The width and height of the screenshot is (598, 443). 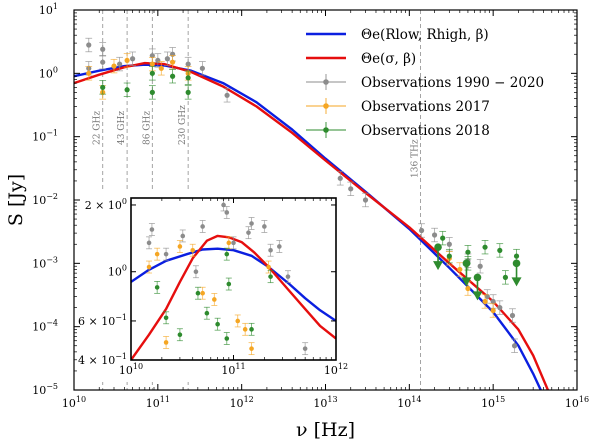 What do you see at coordinates (45, 199) in the screenshot?
I see `y-tick-label: 10⁻²` at bounding box center [45, 199].